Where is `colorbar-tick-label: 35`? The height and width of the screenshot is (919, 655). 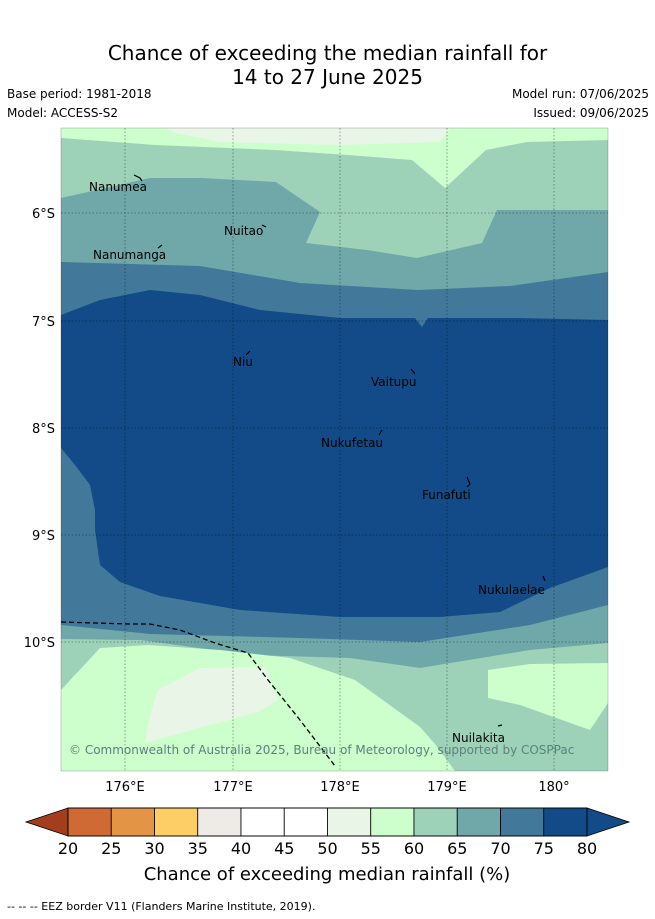 colorbar-tick-label: 35 is located at coordinates (198, 848).